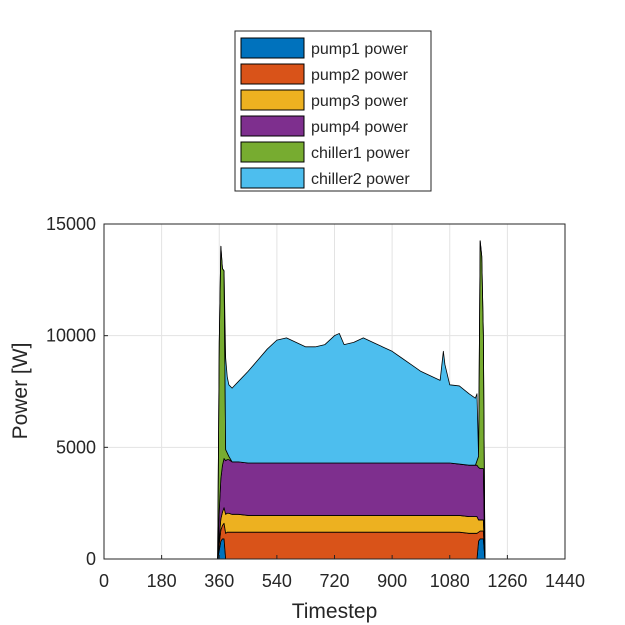  I want to click on legend-label-pump3-power: pump3 power, so click(360, 101).